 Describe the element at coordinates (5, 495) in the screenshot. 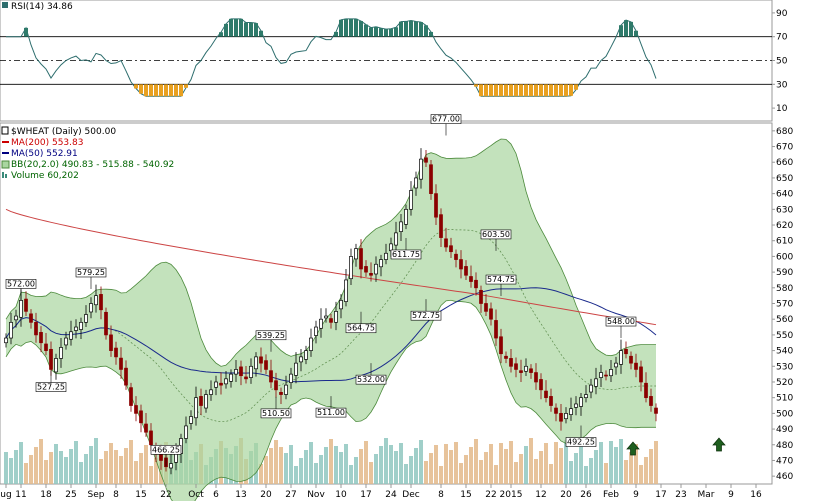

I see `date-tick-label: ug` at that location.